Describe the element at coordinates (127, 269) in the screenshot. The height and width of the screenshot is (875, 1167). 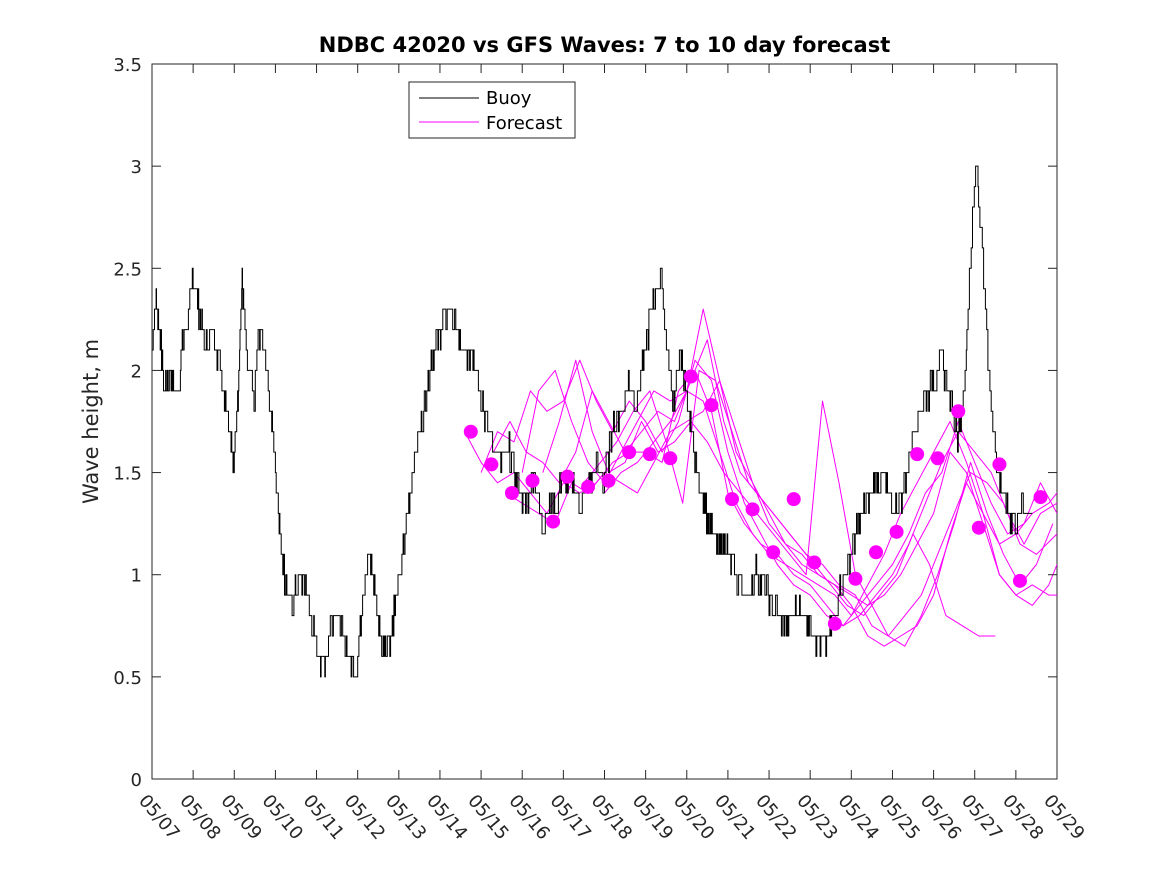
I see `y-tick-label: 2.5` at that location.